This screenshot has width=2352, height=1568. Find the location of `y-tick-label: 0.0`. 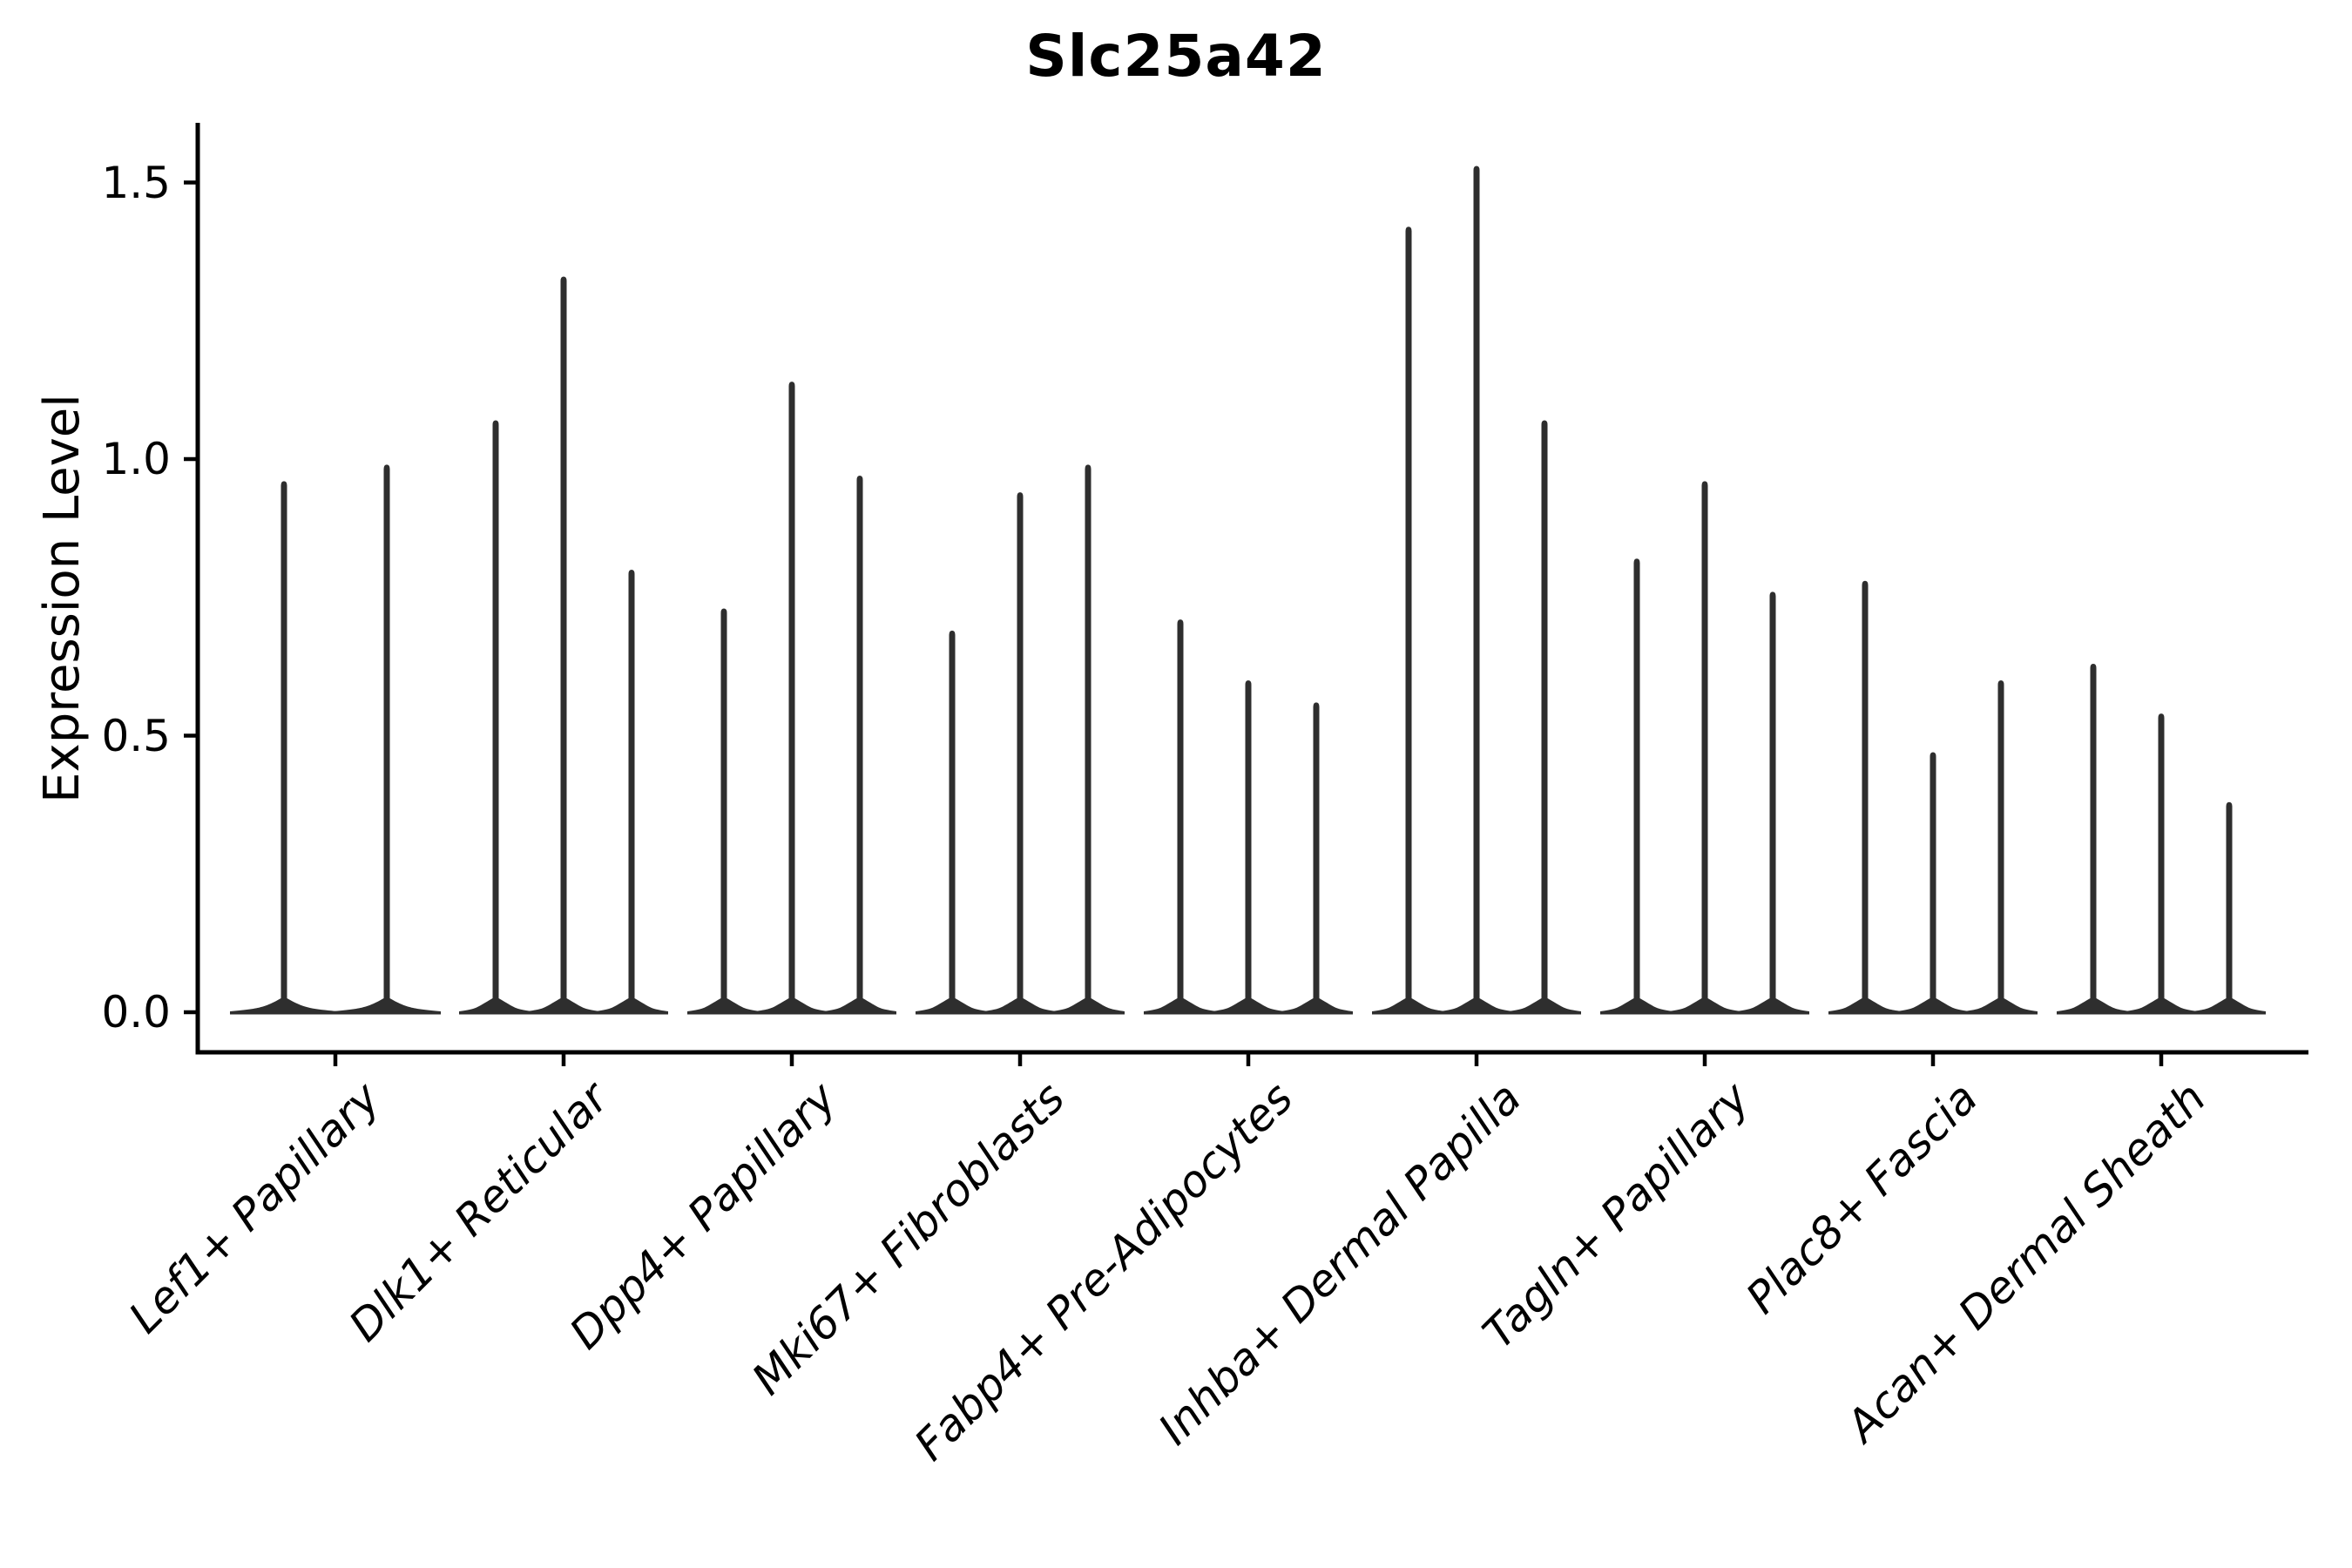

y-tick-label: 0.0 is located at coordinates (136, 1012).